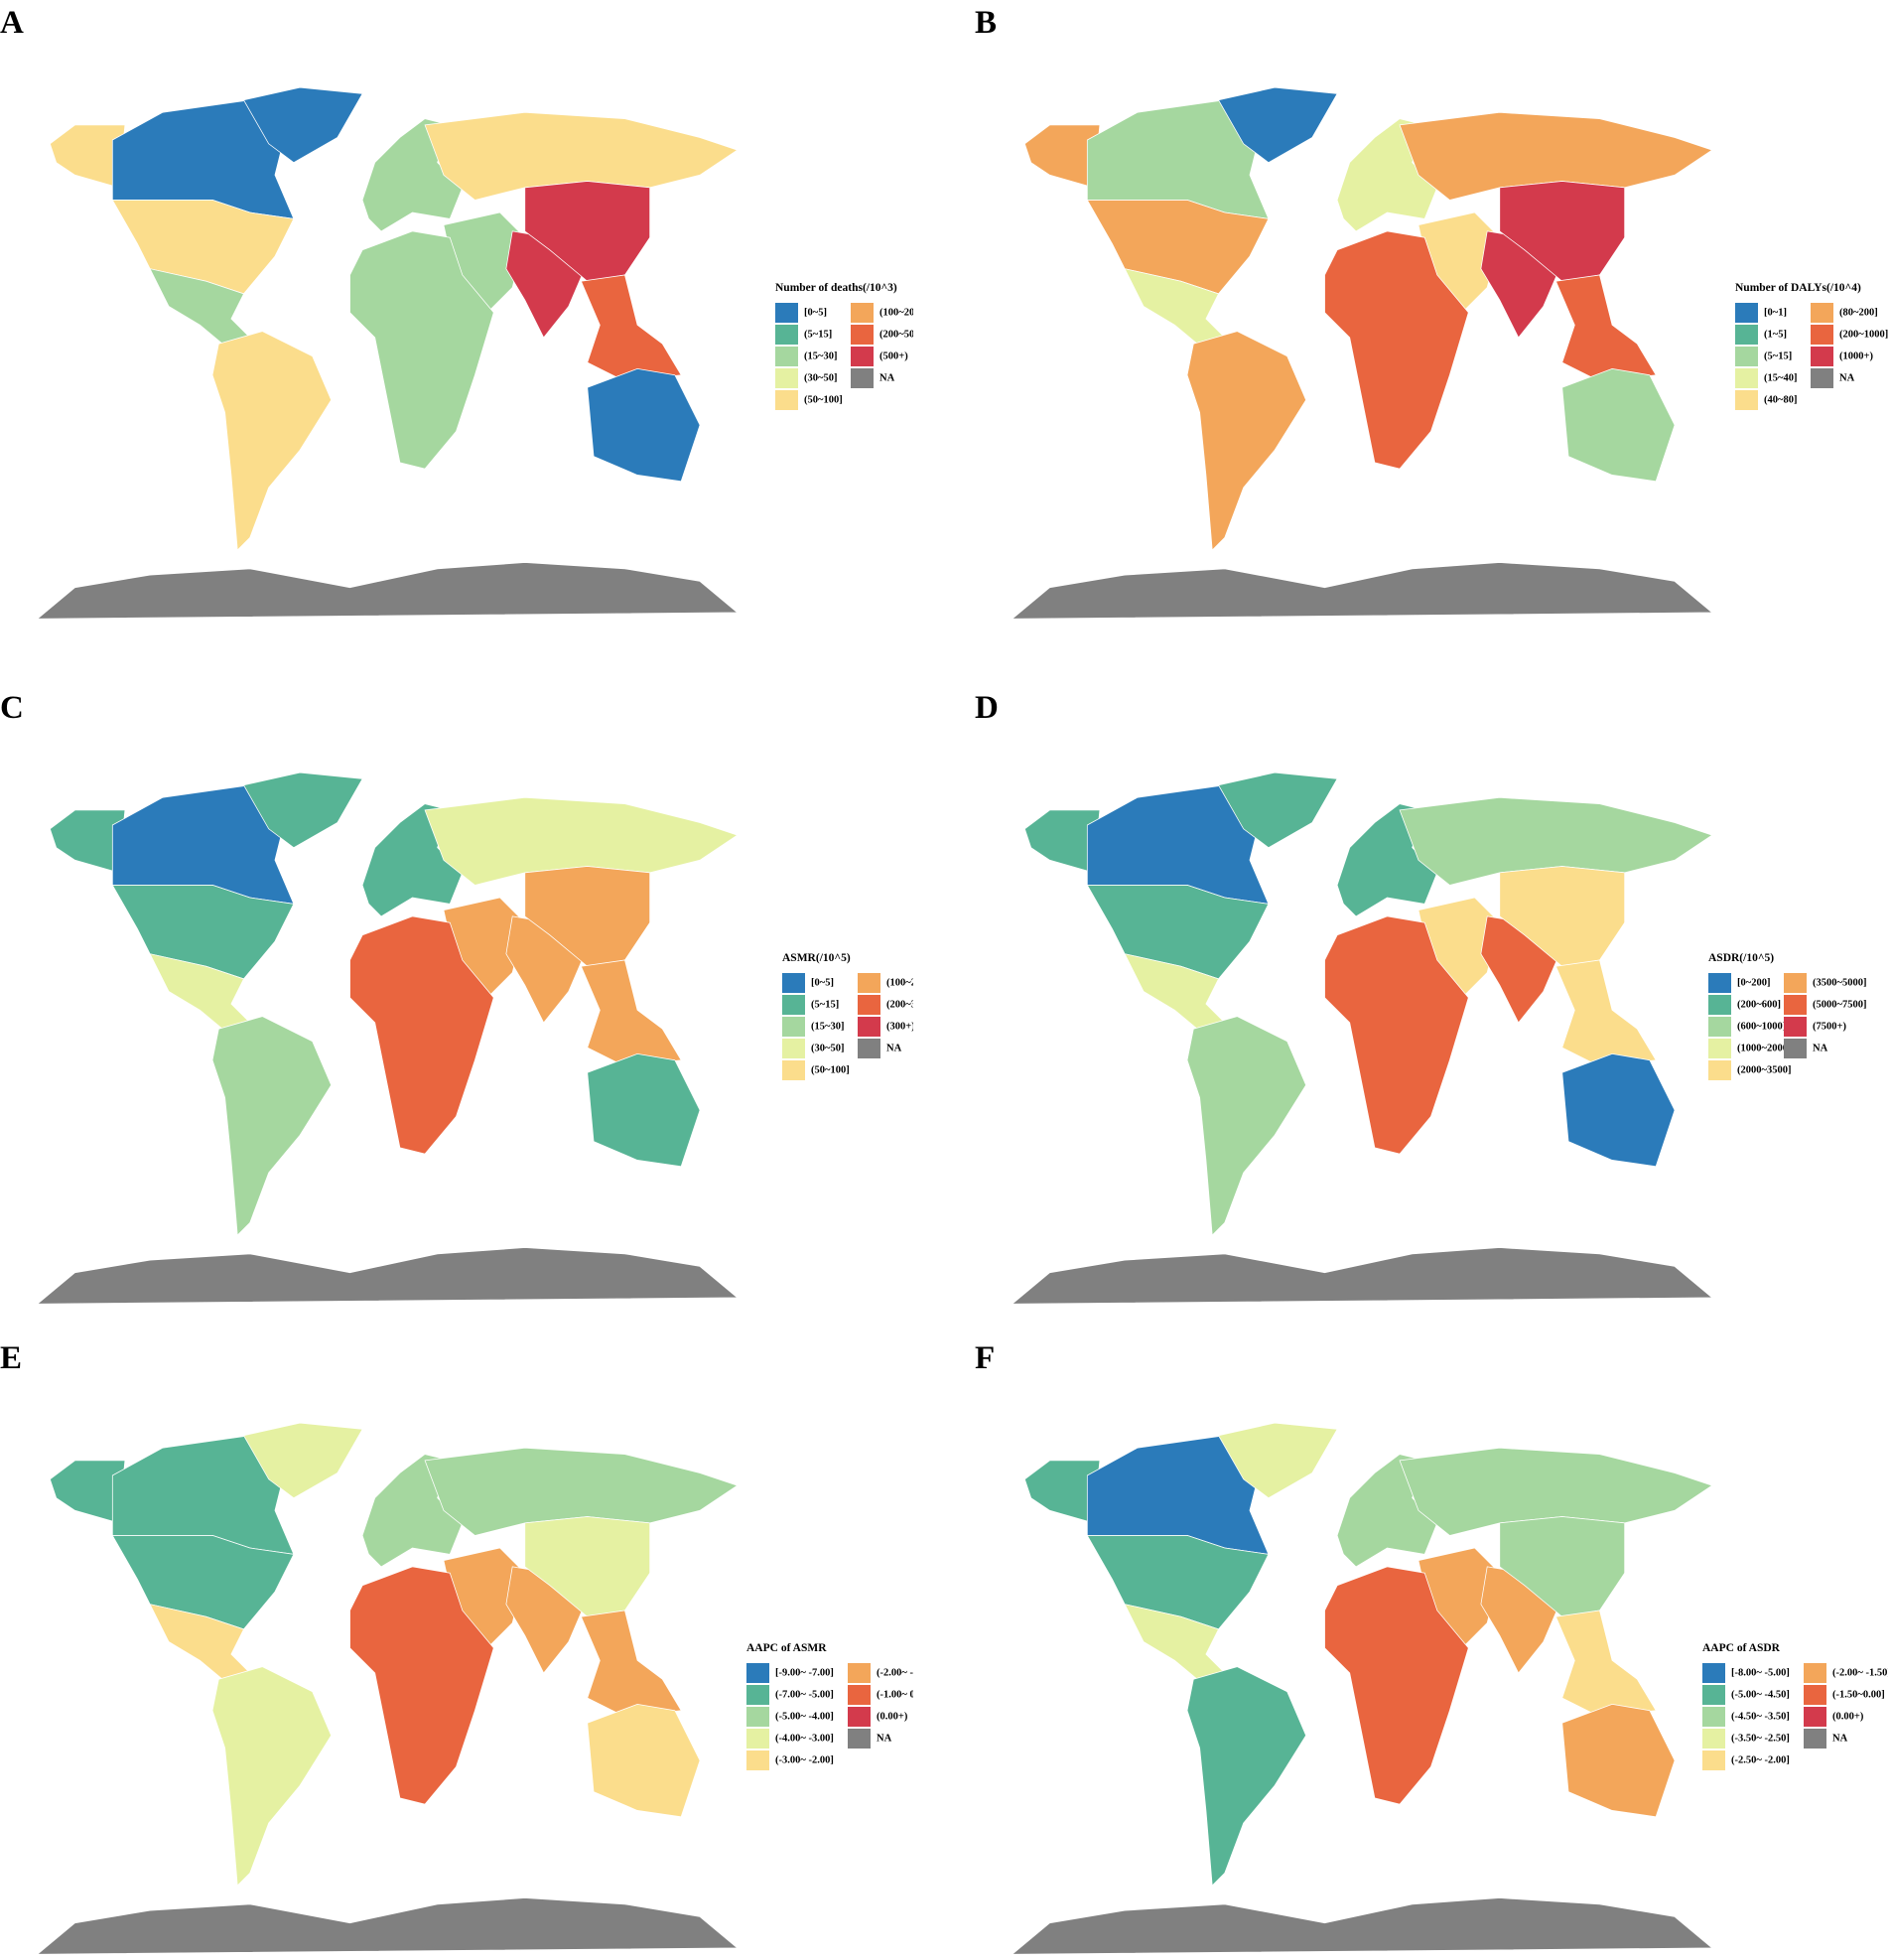  I want to click on legend-item: (5000~7500], so click(1839, 1004).